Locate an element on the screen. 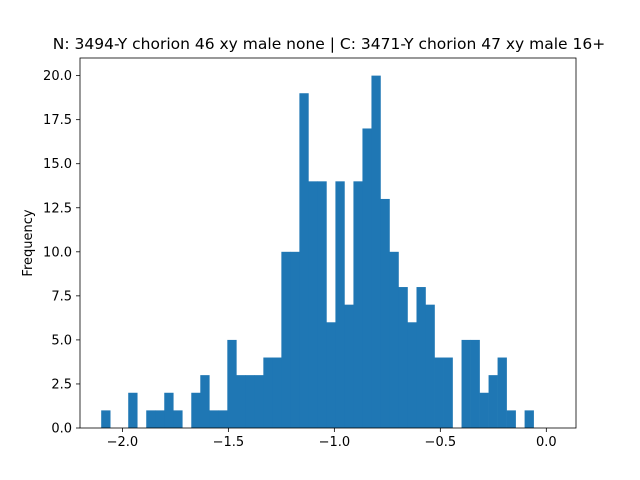 This screenshot has width=640, height=480. y-tick-label: 20.0 is located at coordinates (57, 76).